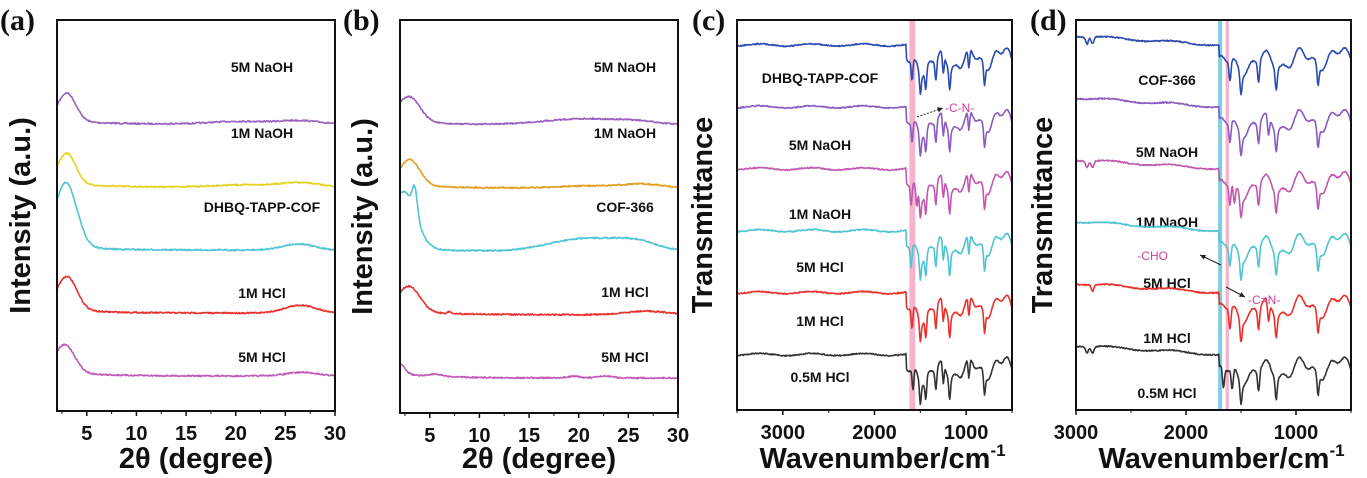  I want to click on panel-letter: (a), so click(17, 20).